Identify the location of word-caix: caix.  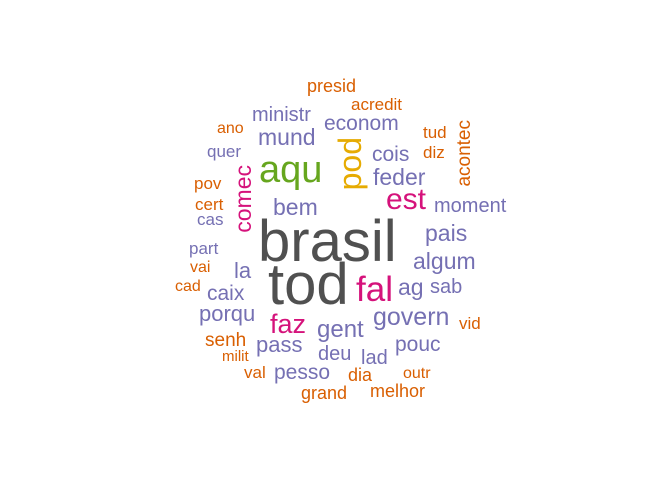
(226, 293).